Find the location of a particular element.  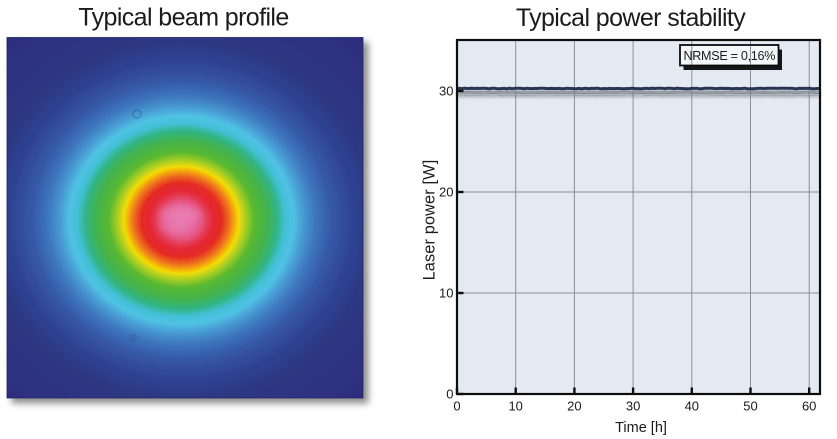

svg-text: Time [h] is located at coordinates (641, 428).